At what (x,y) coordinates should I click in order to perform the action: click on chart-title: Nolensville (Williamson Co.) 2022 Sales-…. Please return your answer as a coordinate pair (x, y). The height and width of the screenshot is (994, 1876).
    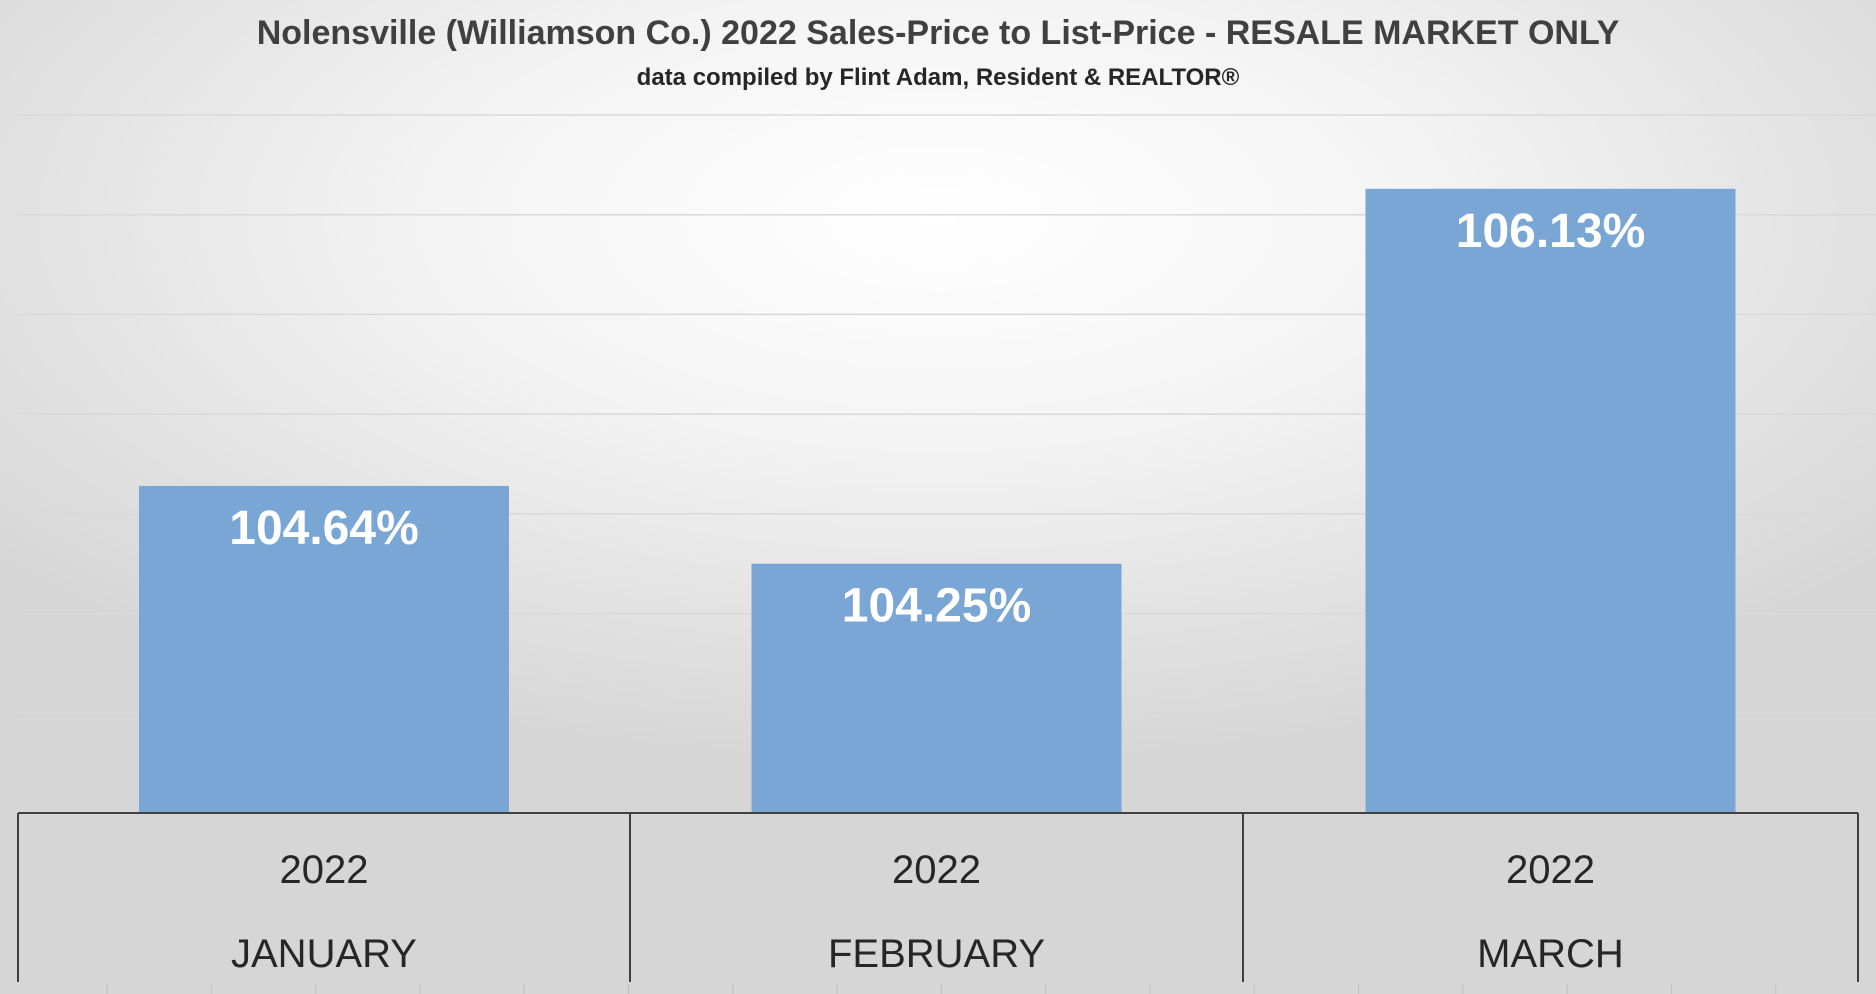
    Looking at the image, I should click on (938, 33).